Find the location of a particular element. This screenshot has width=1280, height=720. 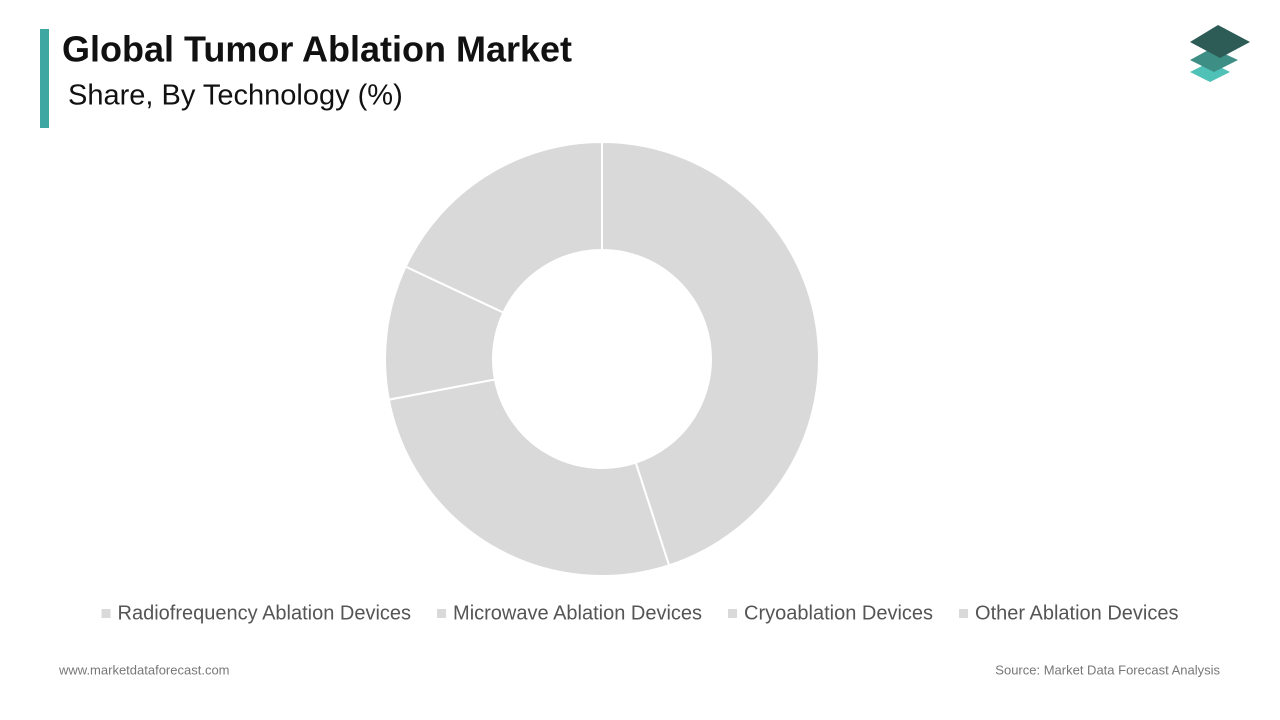

legend-label: Radiofrequency Ablation Devices is located at coordinates (265, 613).